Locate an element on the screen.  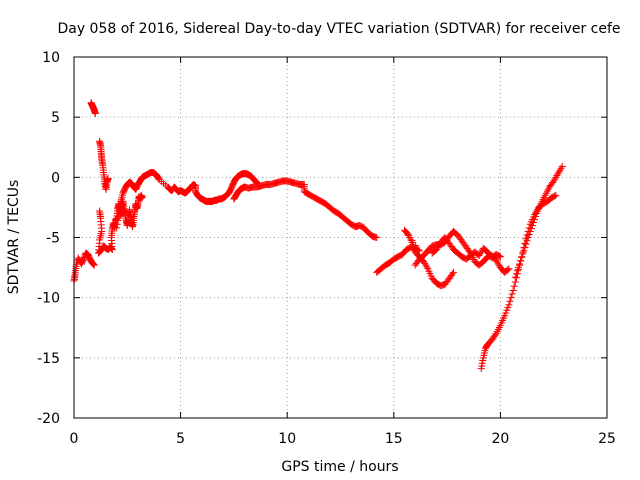
y-tick-label: 10 is located at coordinates (51, 58).